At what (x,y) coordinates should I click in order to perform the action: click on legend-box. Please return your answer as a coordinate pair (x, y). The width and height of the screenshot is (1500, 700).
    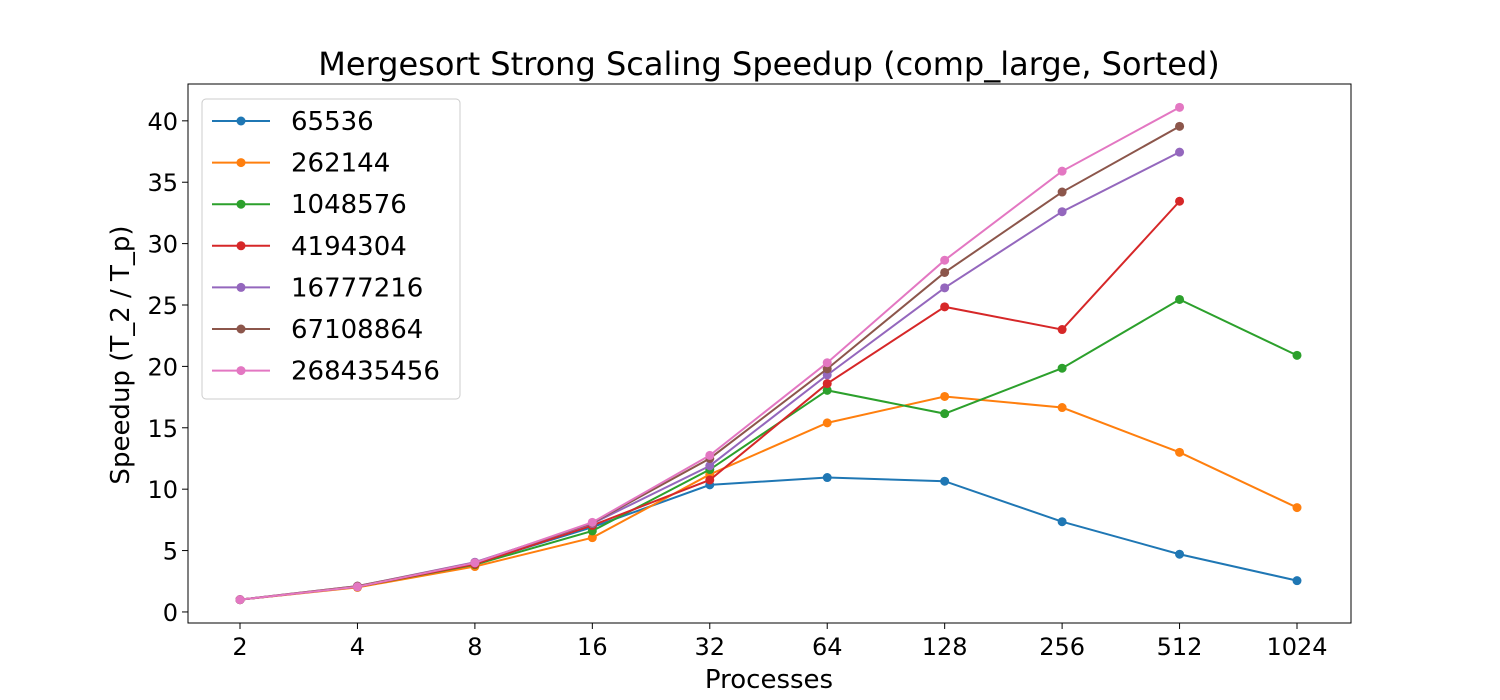
    Looking at the image, I should click on (331, 249).